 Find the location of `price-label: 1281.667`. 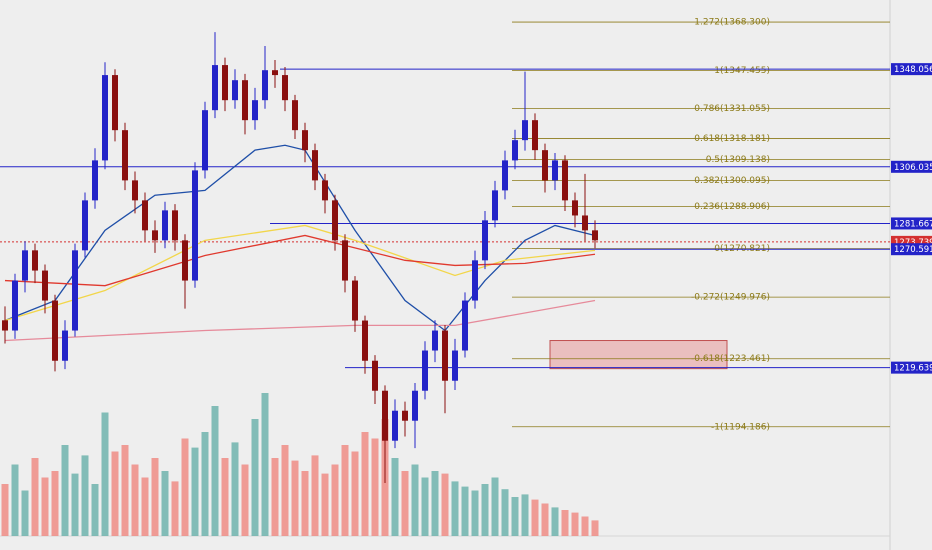

price-label: 1281.667 is located at coordinates (913, 224).